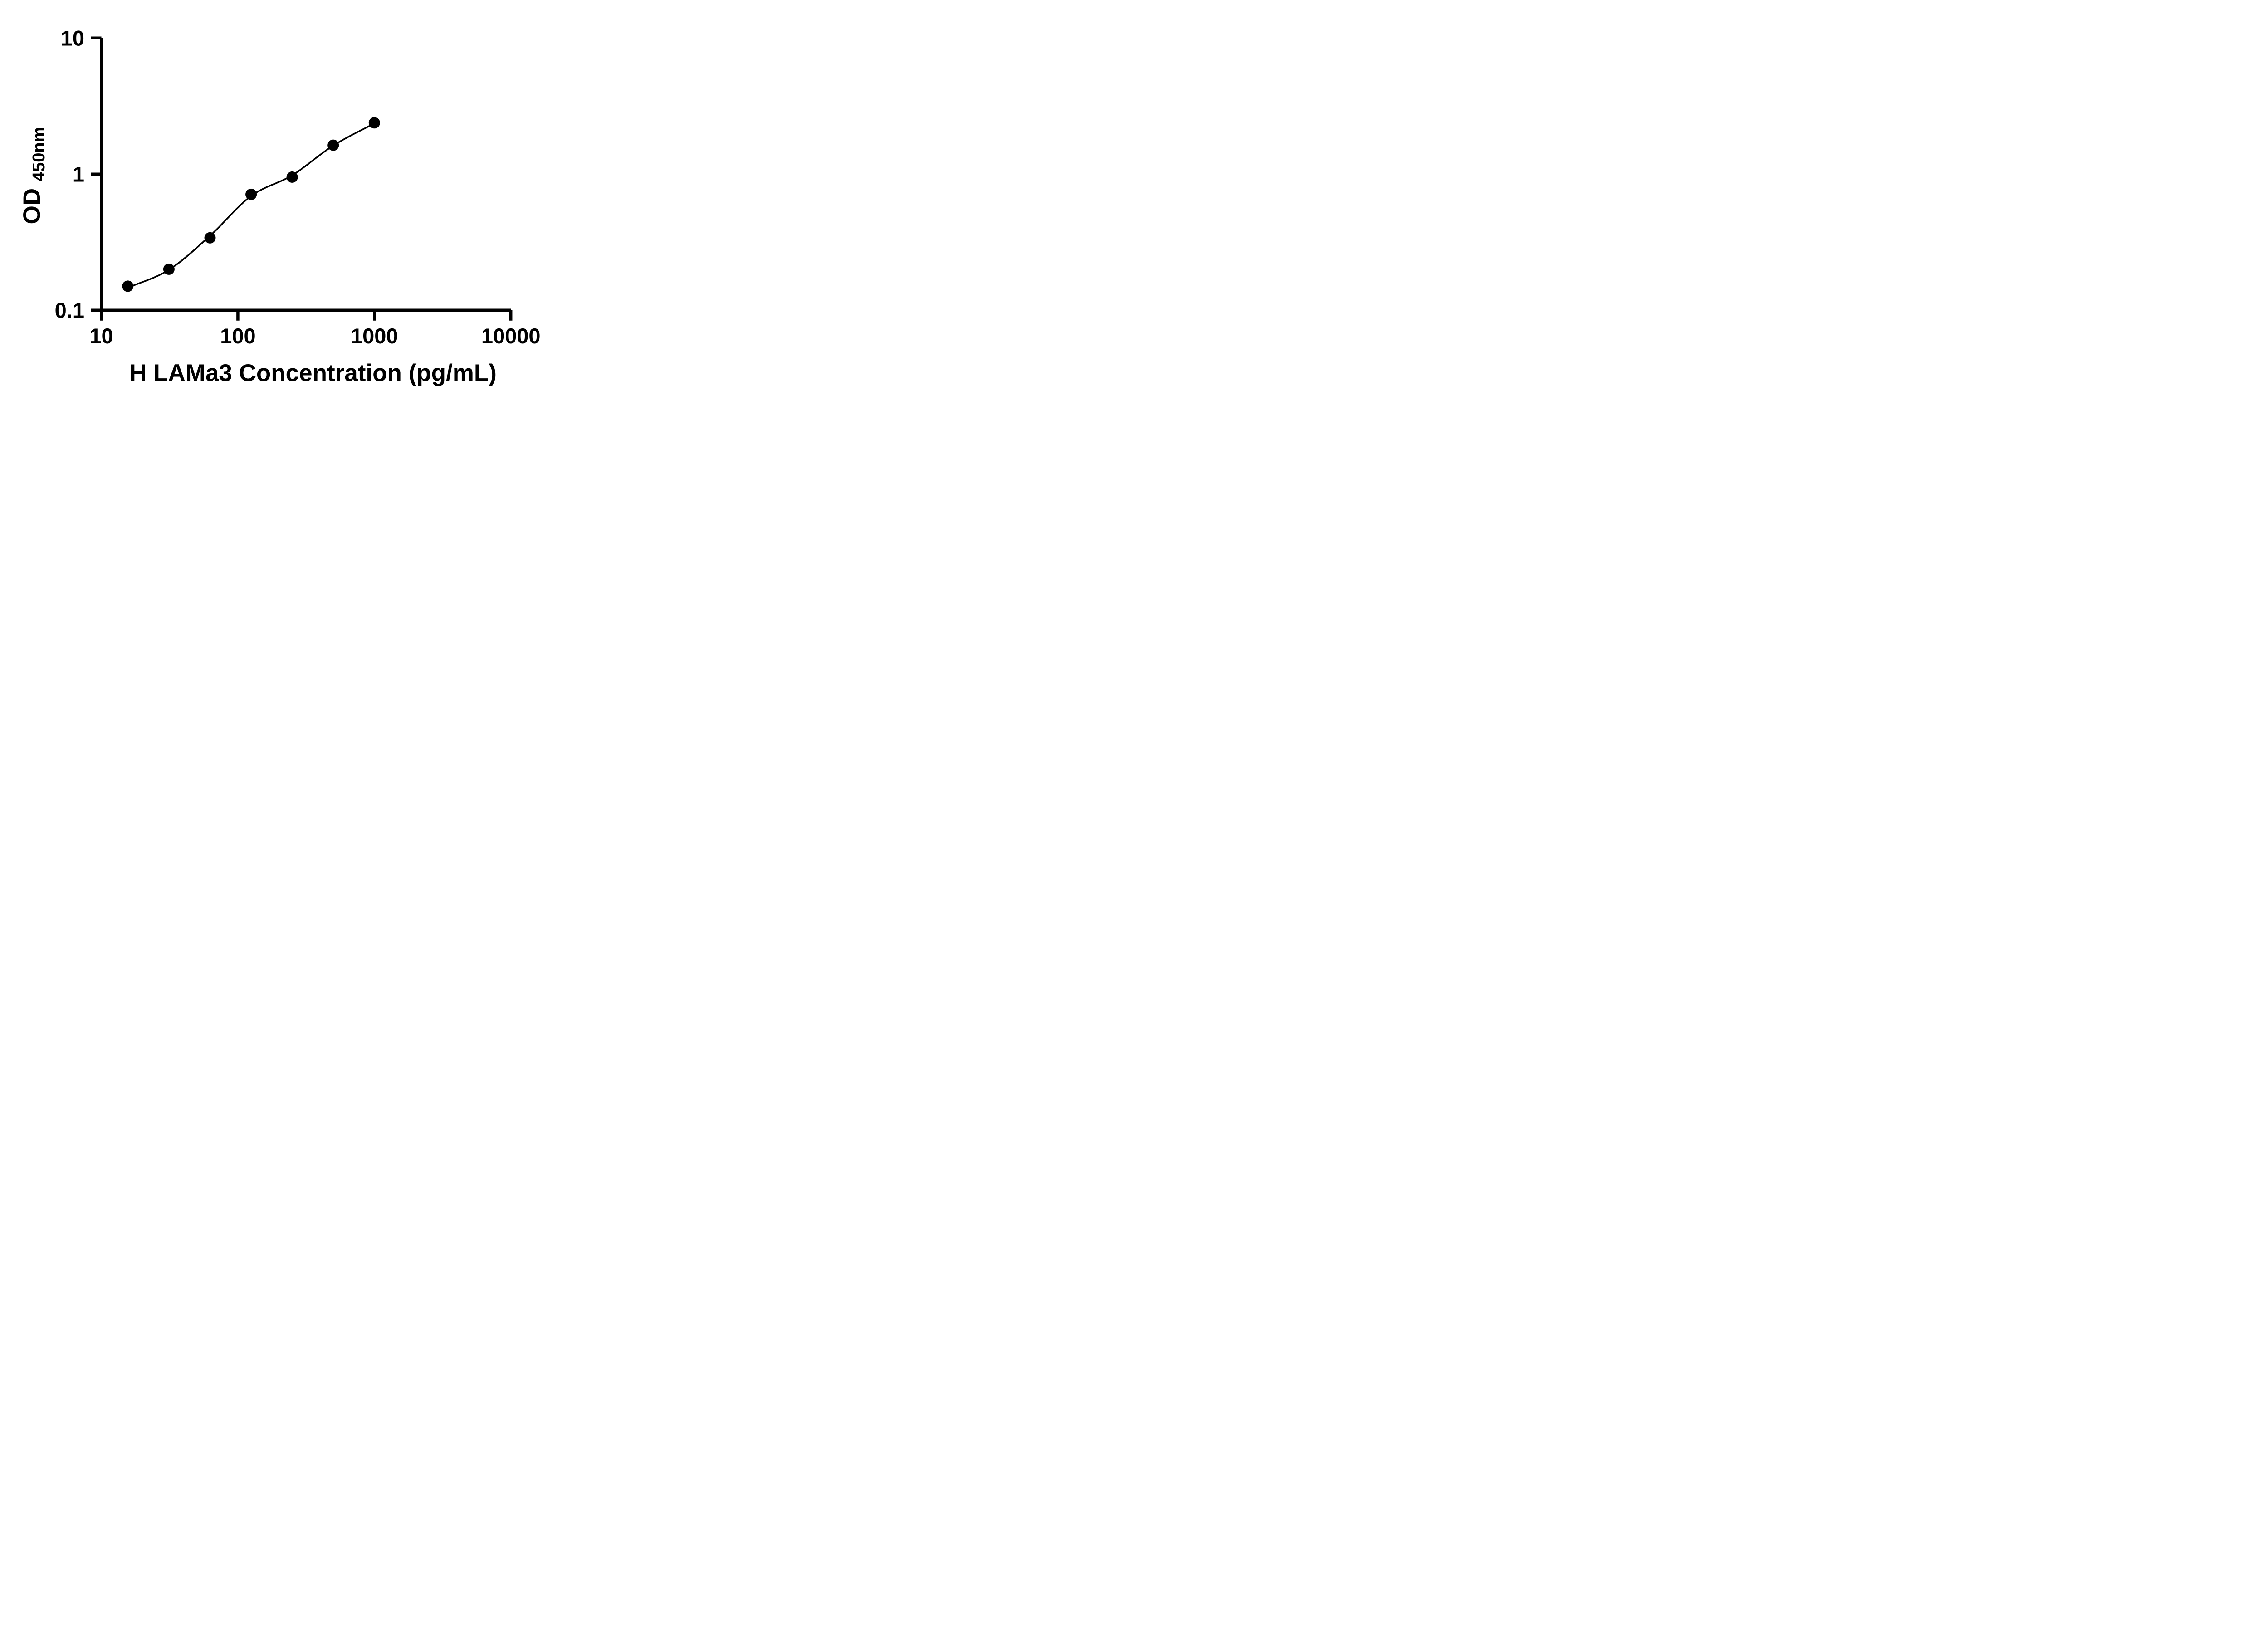 This screenshot has height=1633, width=2268. Describe the element at coordinates (101, 336) in the screenshot. I see `x-tick-label: 10` at that location.